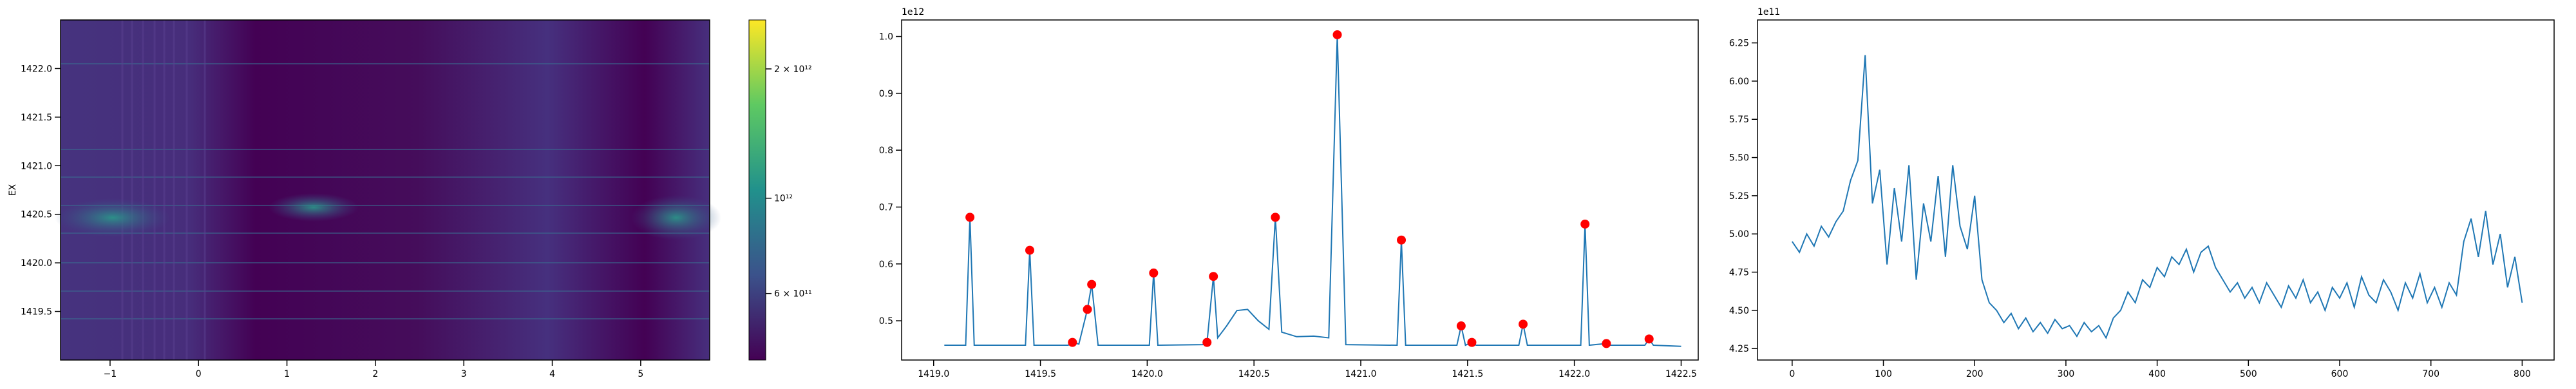  What do you see at coordinates (1739, 273) in the screenshot?
I see `y-tick-label: 4.75` at bounding box center [1739, 273].